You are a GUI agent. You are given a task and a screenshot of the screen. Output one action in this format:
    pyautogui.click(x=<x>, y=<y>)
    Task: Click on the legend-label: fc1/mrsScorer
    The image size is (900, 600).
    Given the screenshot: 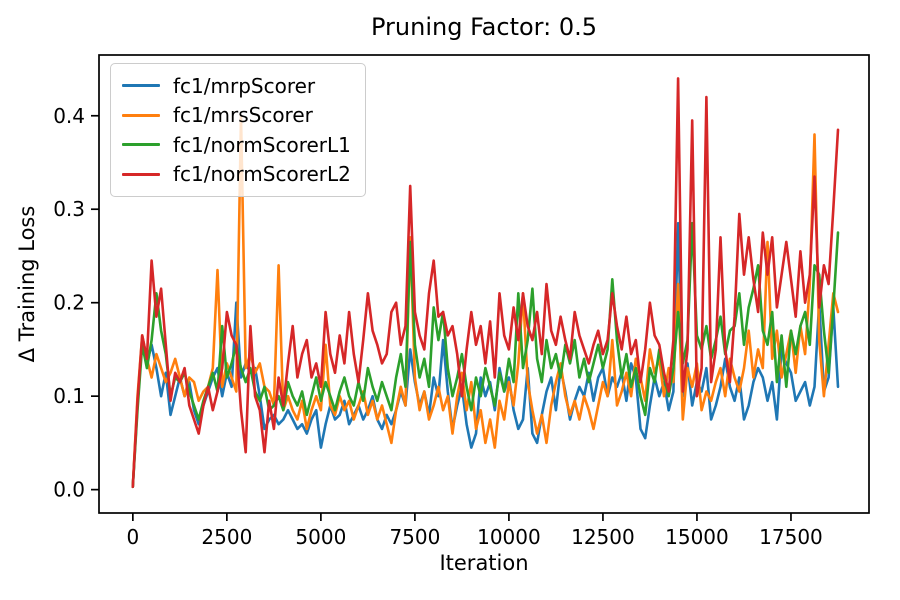 What is the action you would take?
    pyautogui.click(x=243, y=115)
    